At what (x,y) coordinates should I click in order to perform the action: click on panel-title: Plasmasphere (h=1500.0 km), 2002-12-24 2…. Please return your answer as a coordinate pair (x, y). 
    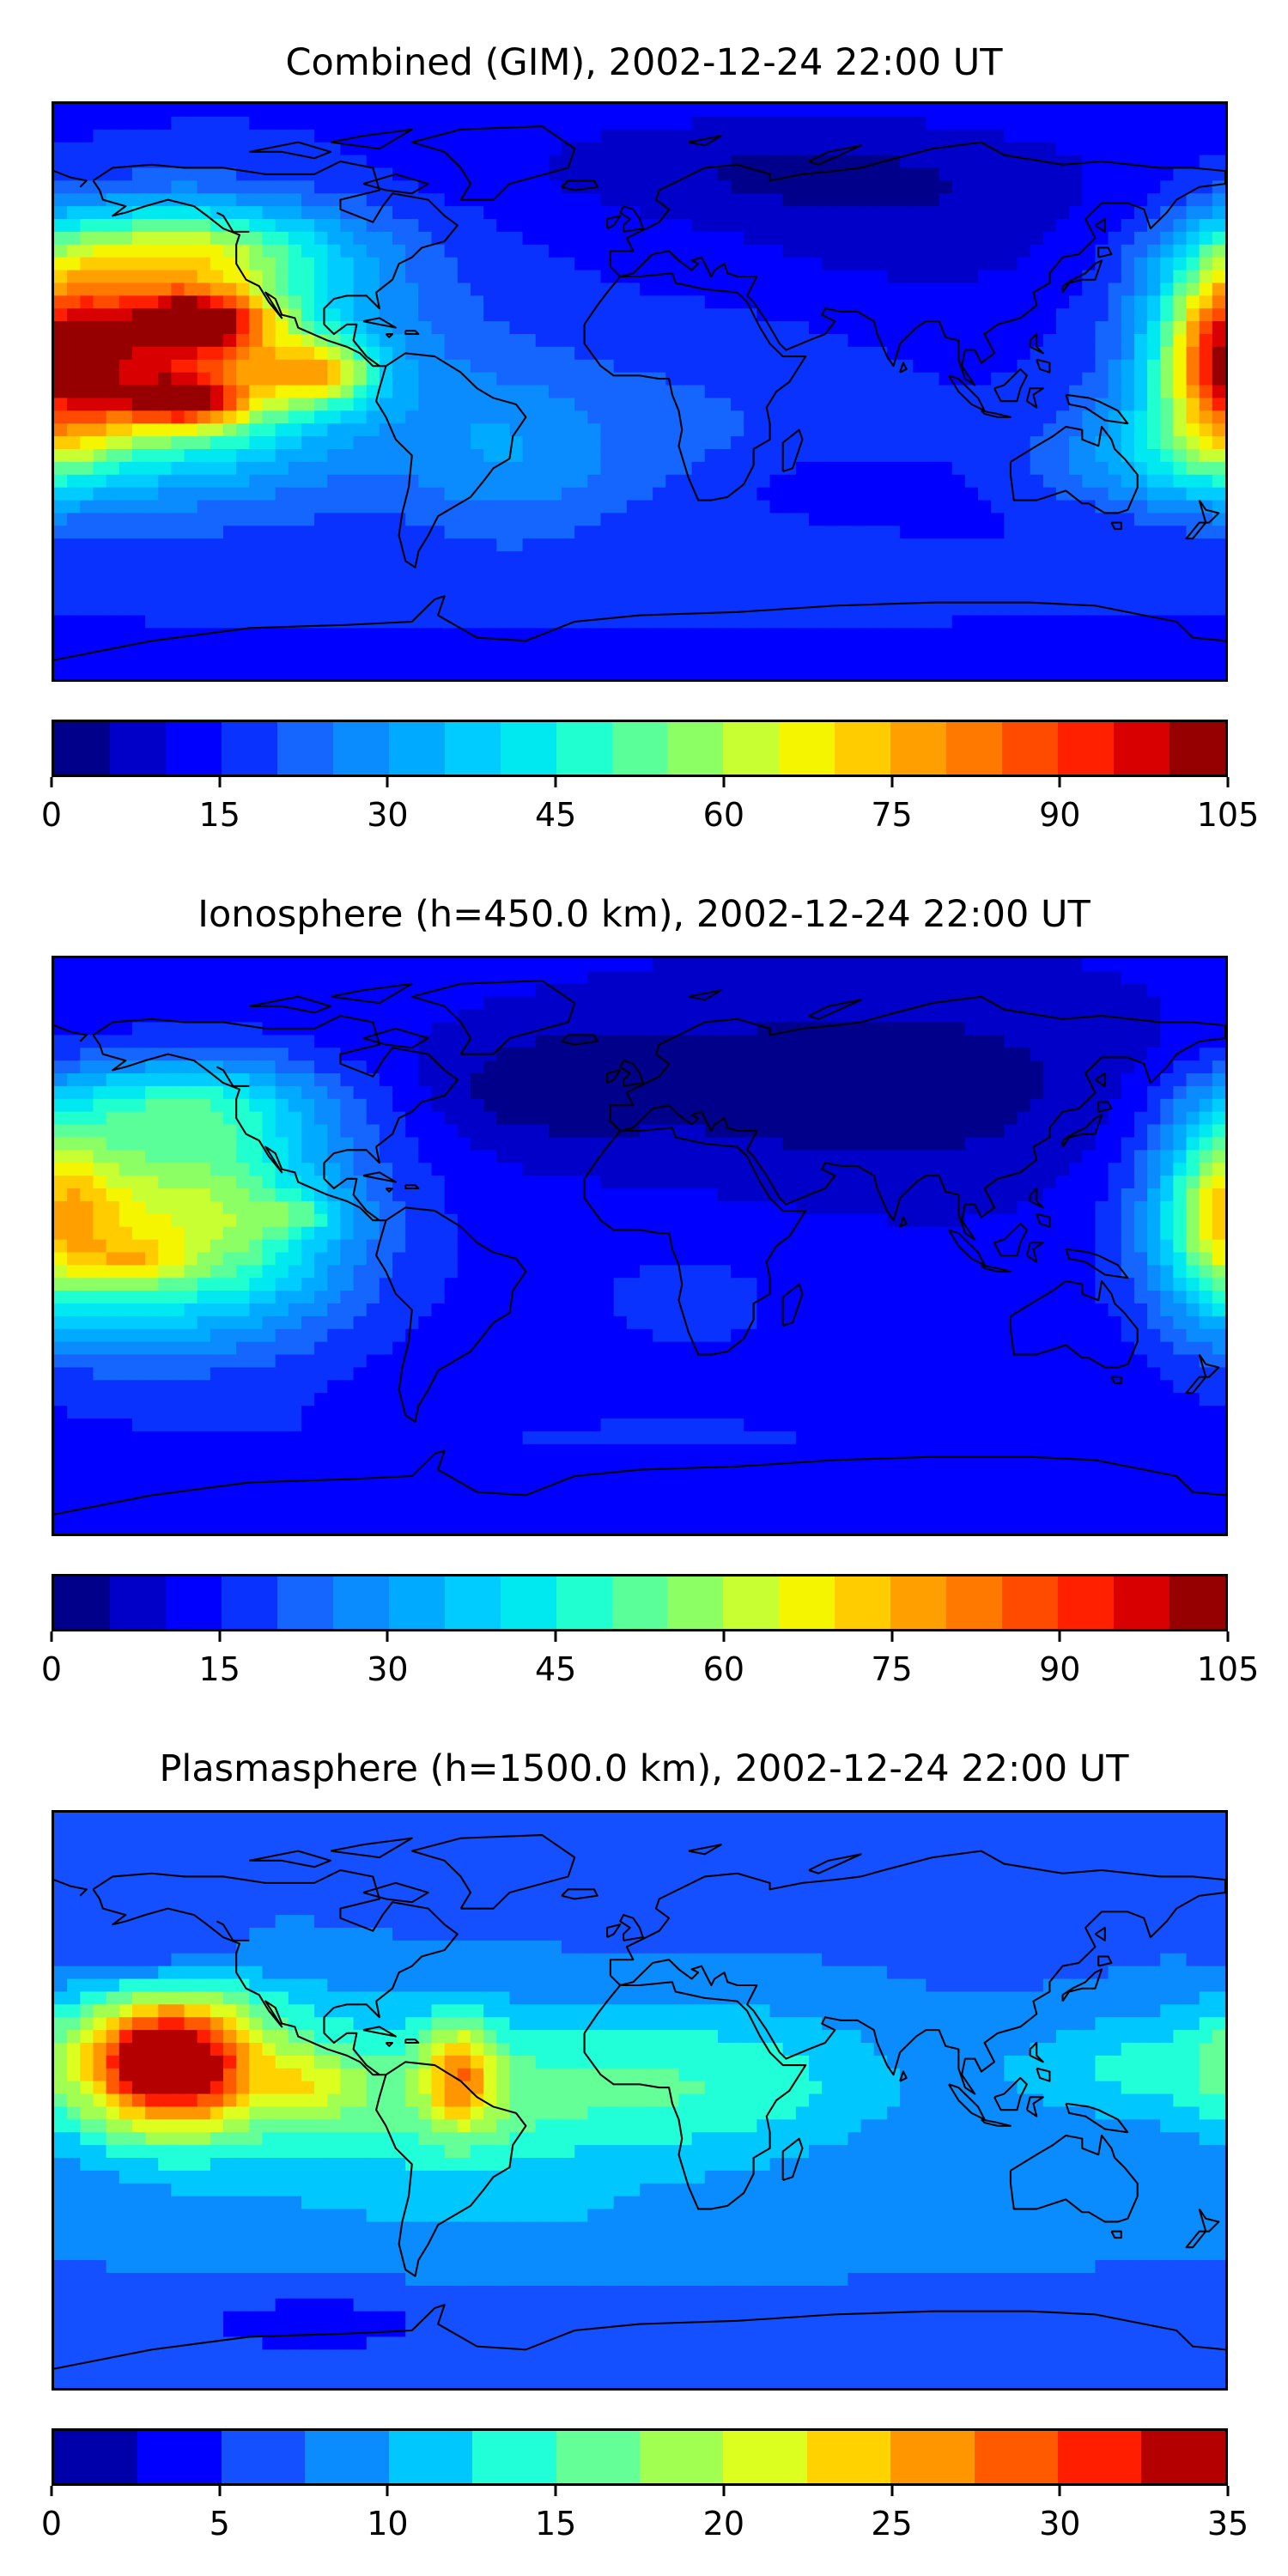
    Looking at the image, I should click on (644, 1769).